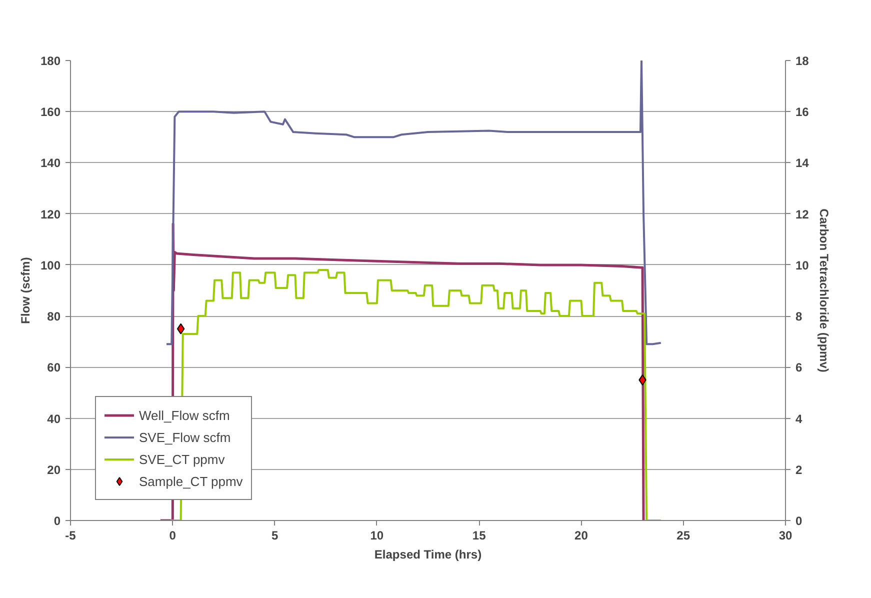  Describe the element at coordinates (377, 535) in the screenshot. I see `x-tick-label: 10` at that location.